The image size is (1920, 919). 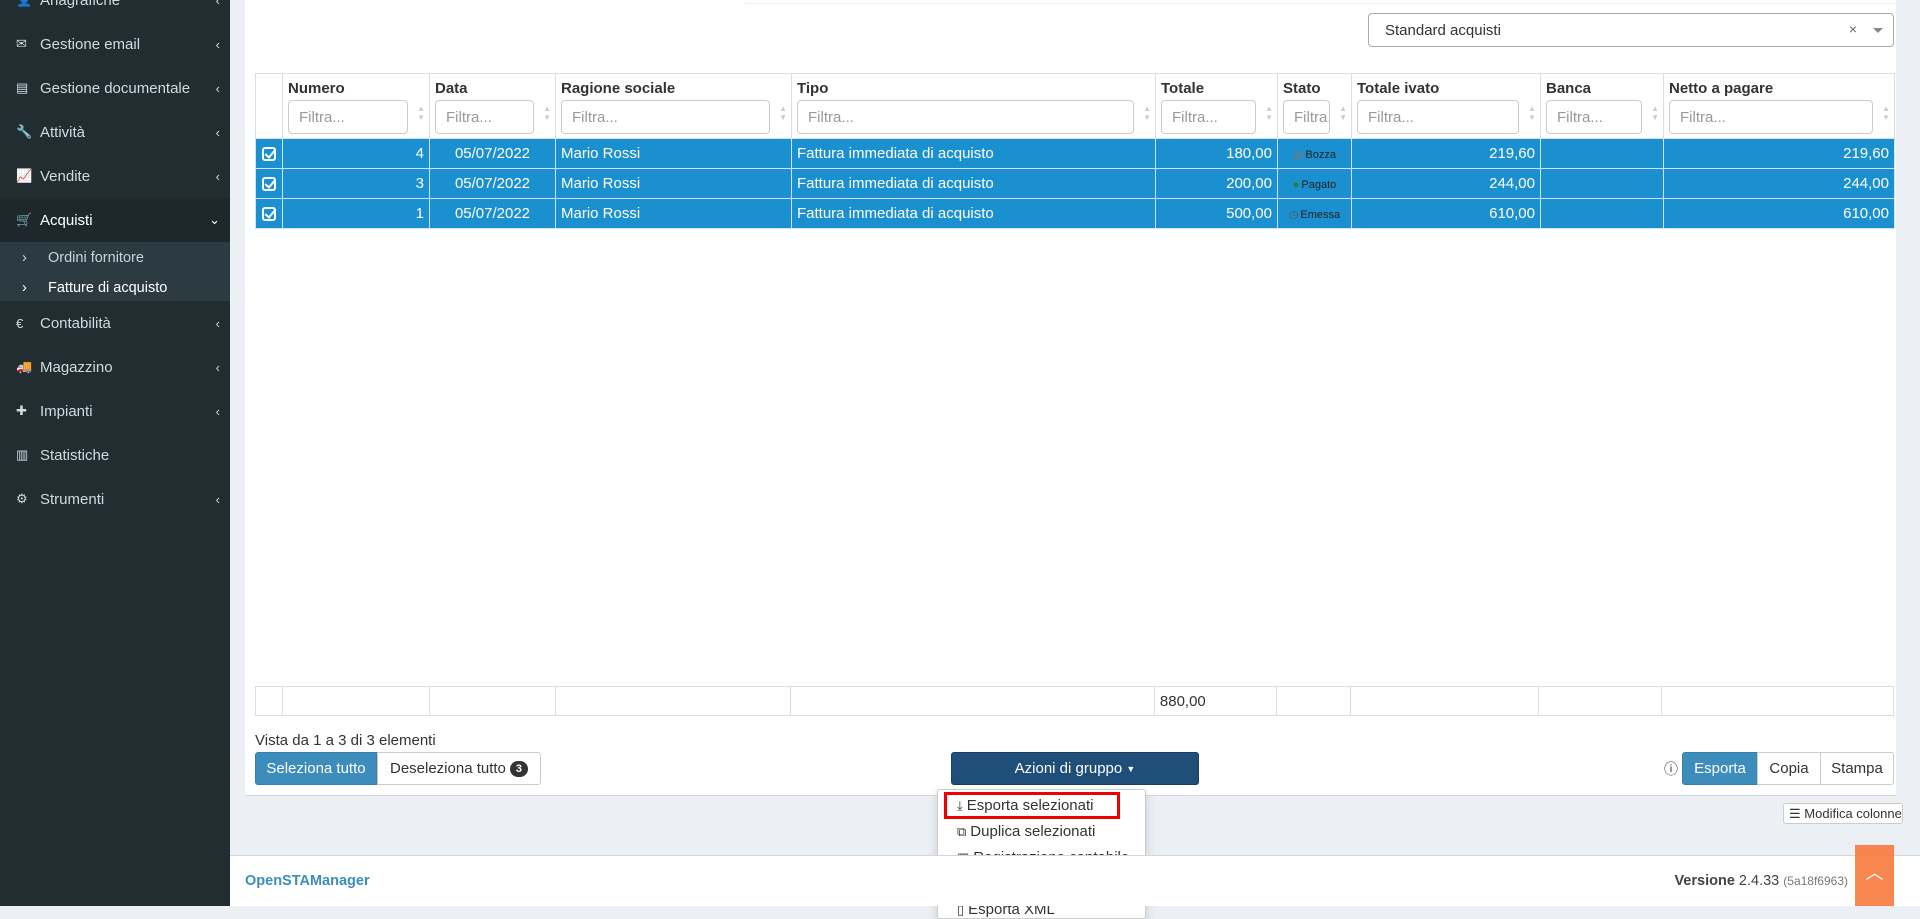 I want to click on select-column, so click(x=269, y=106).